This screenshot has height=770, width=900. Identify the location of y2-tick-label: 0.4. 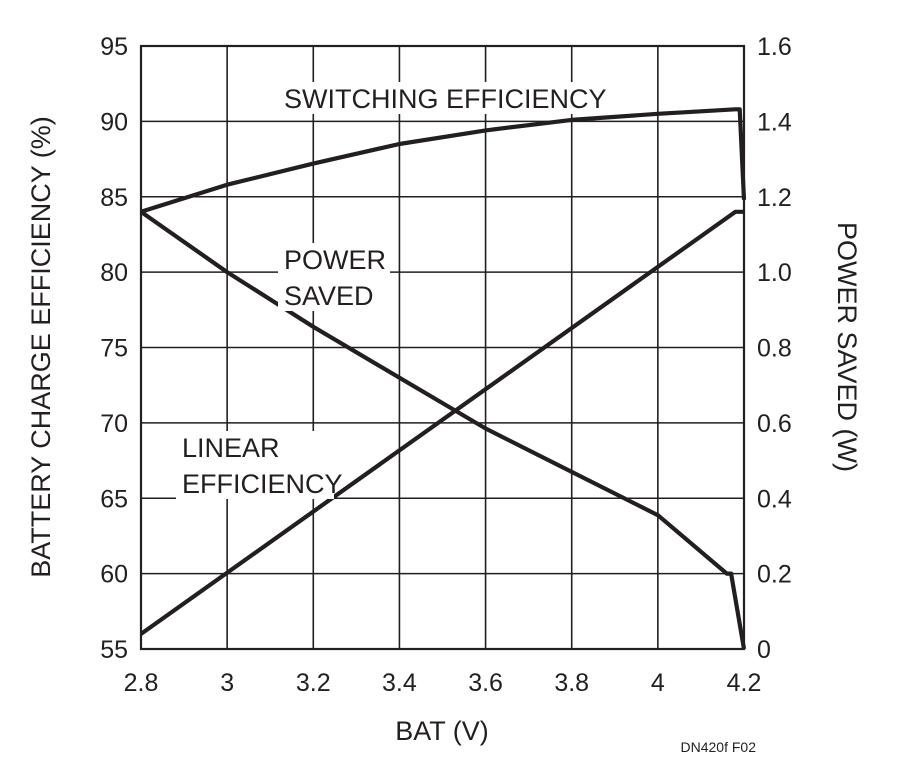
(774, 499).